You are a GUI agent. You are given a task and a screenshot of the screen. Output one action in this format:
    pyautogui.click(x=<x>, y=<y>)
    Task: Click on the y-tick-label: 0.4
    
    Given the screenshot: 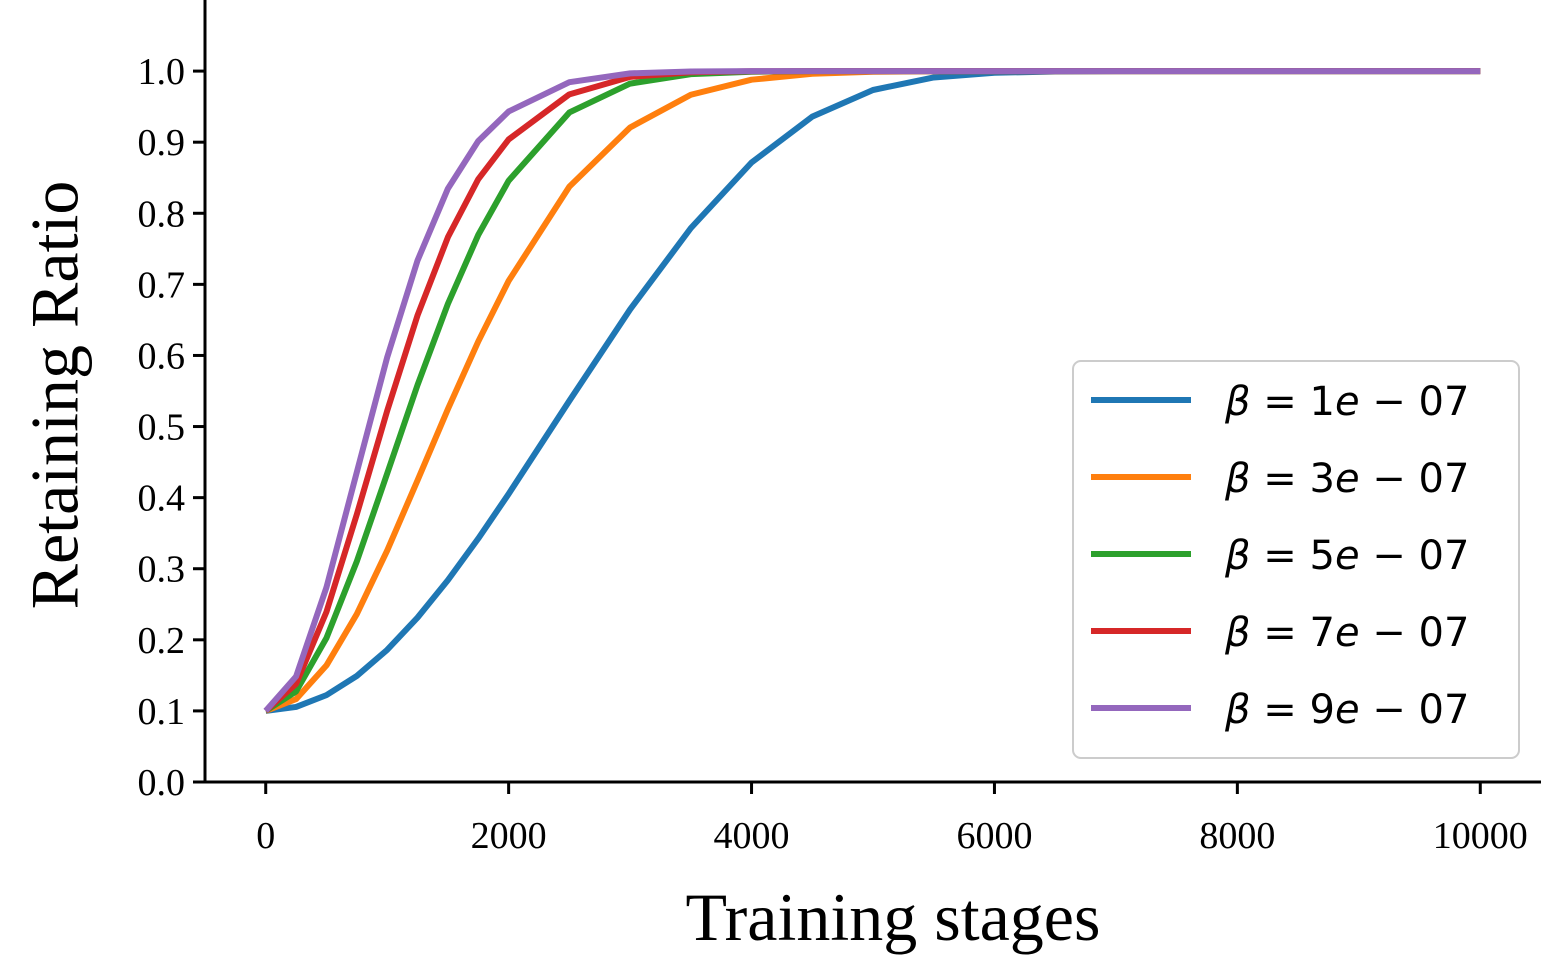 What is the action you would take?
    pyautogui.click(x=162, y=499)
    